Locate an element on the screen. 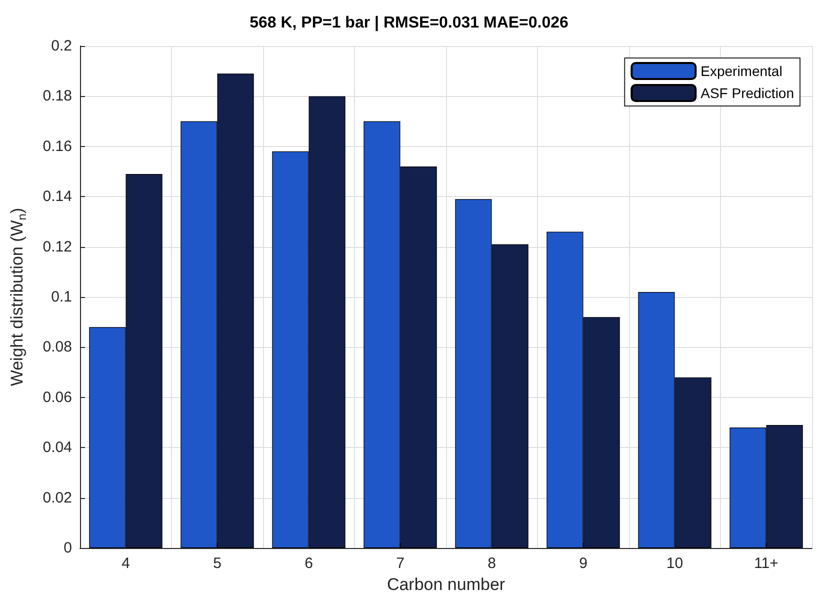 This screenshot has height=612, width=818. y-tick-label: 0.08 is located at coordinates (57, 347).